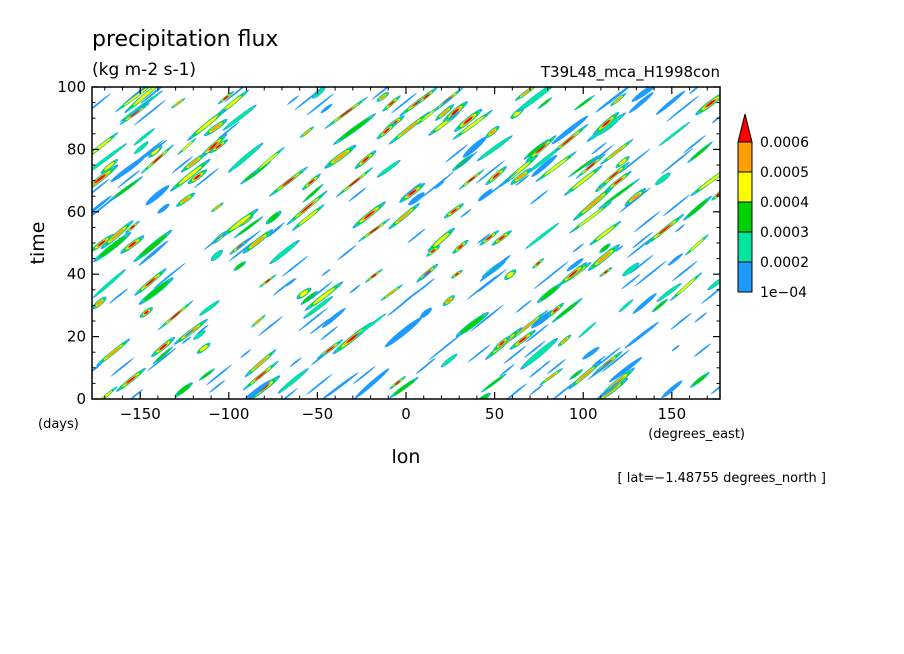  Describe the element at coordinates (784, 233) in the screenshot. I see `colorbar-label: 0.0003` at that location.